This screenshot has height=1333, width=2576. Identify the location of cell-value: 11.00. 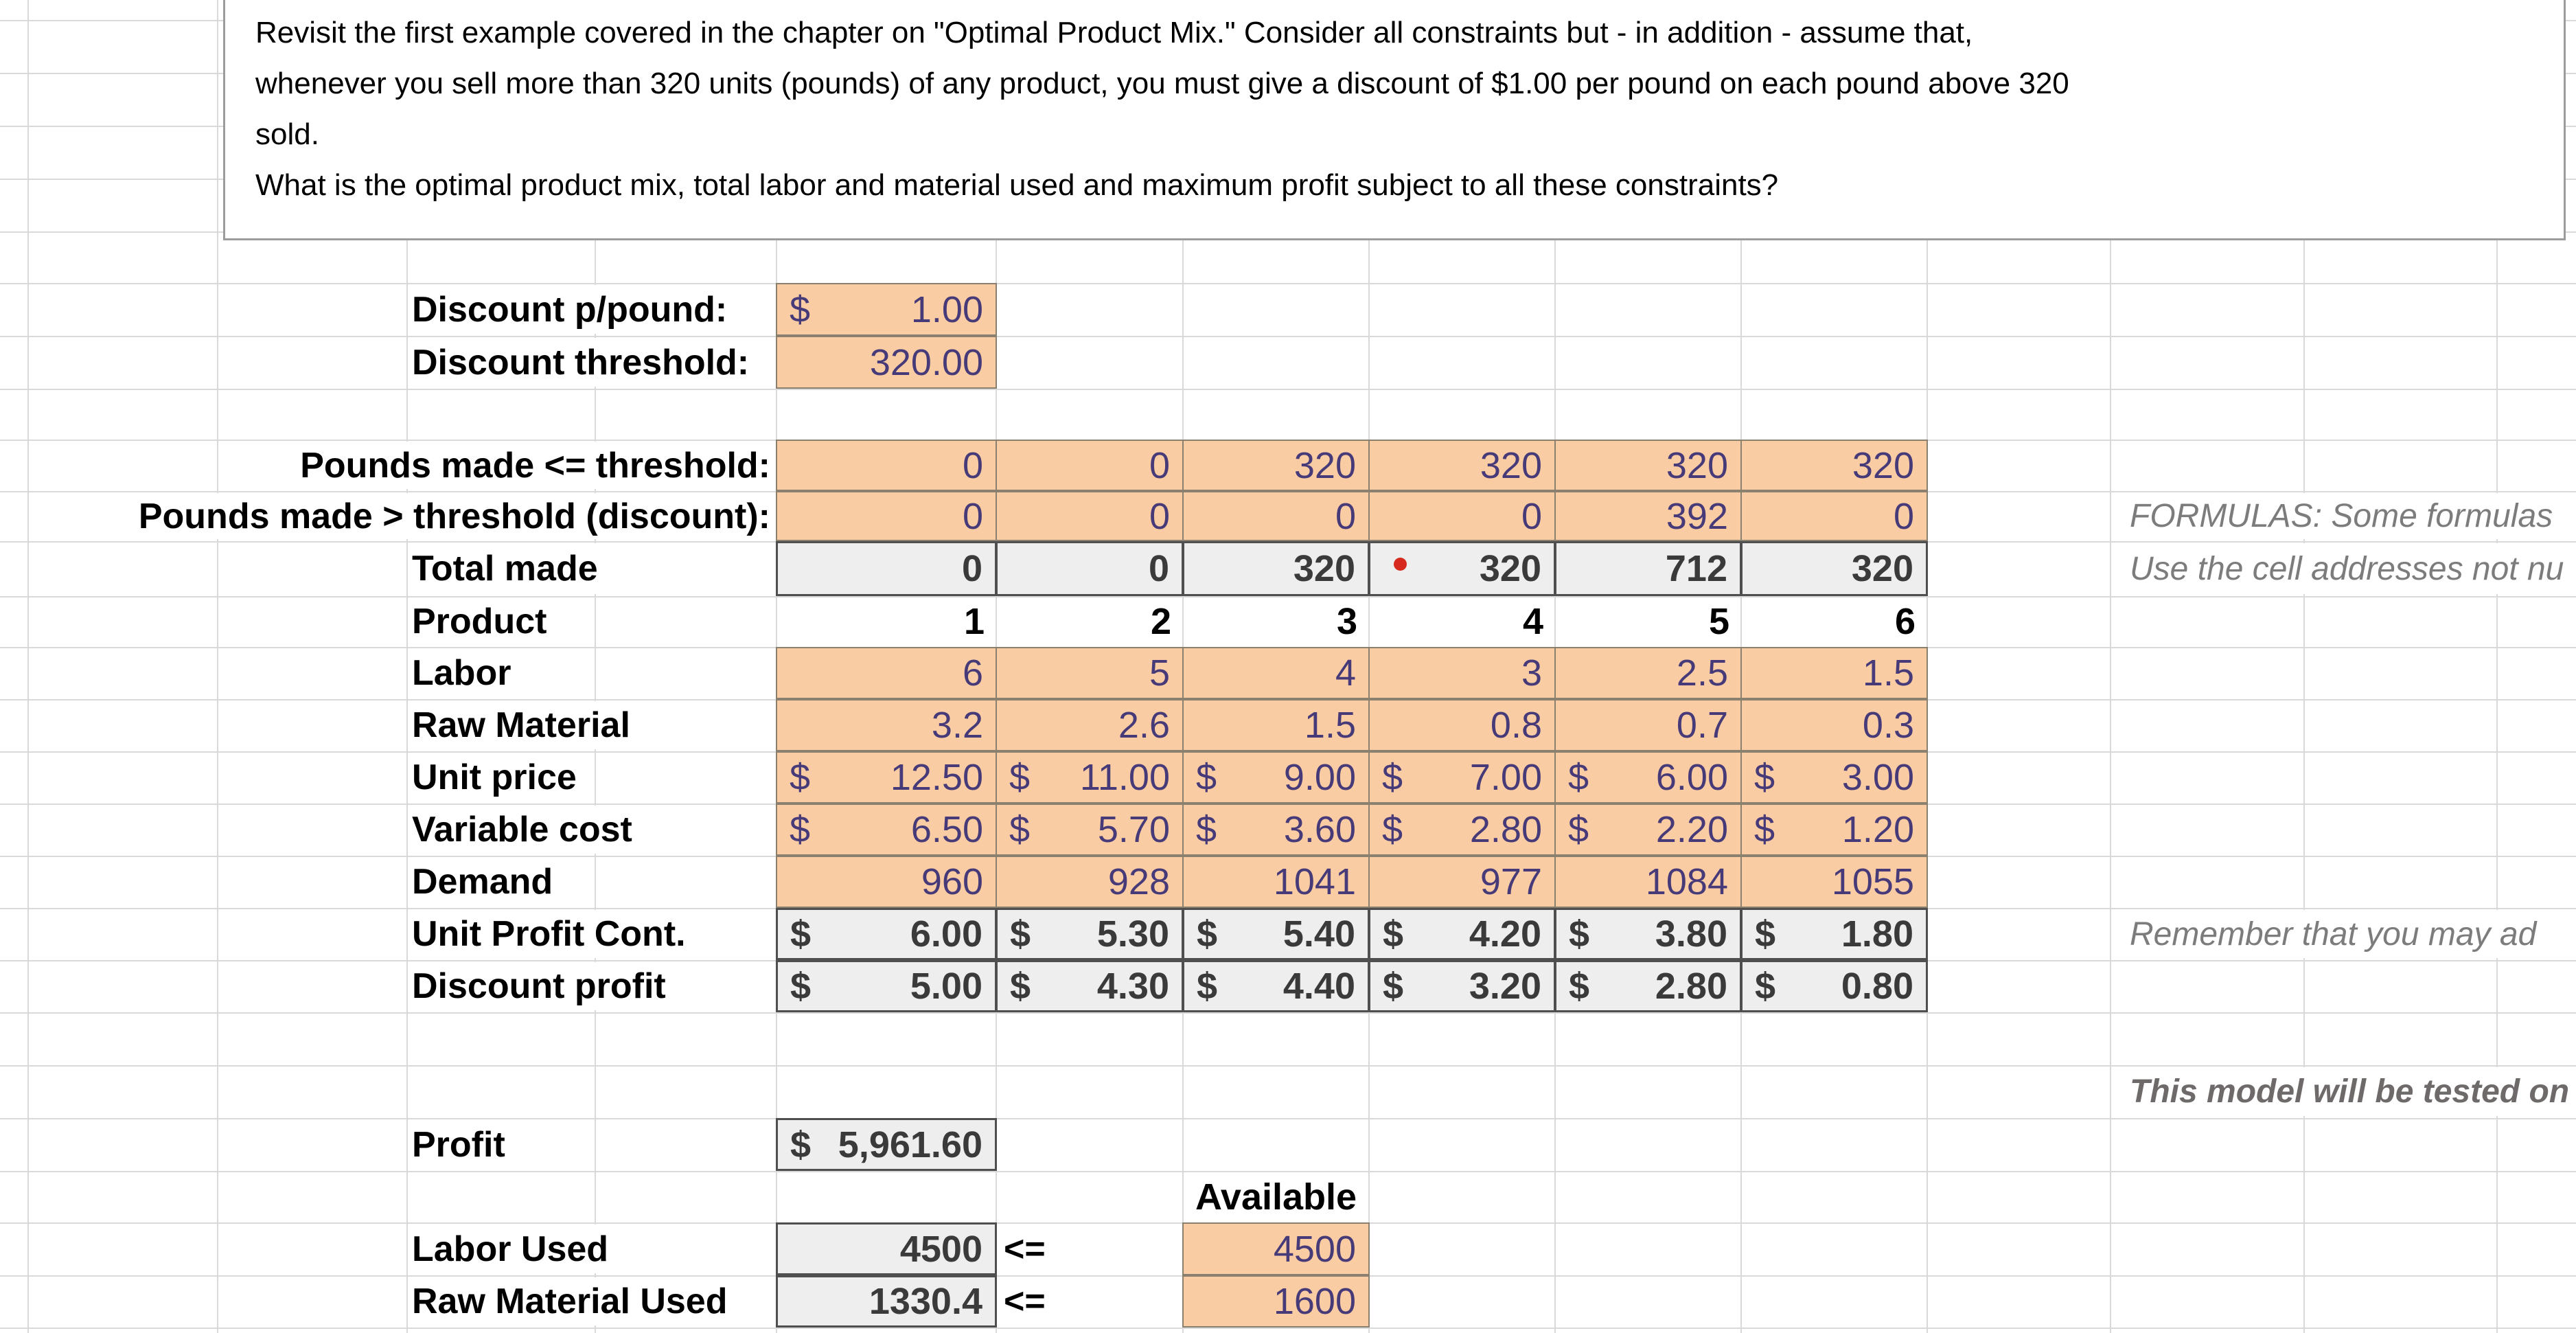
(1124, 777).